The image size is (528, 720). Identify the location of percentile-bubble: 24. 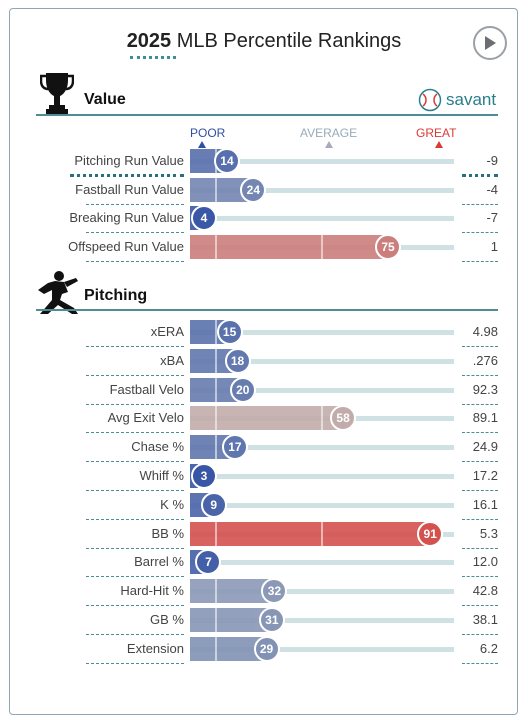
(253, 189).